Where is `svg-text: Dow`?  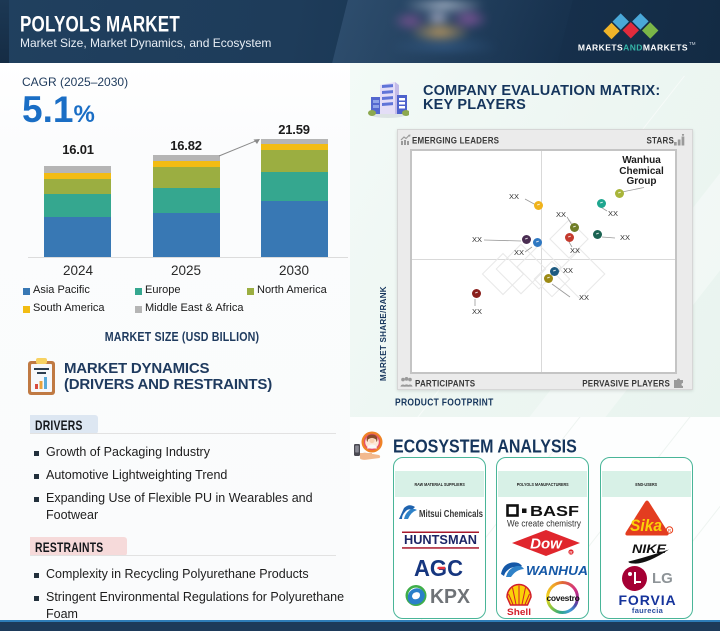 svg-text: Dow is located at coordinates (546, 544).